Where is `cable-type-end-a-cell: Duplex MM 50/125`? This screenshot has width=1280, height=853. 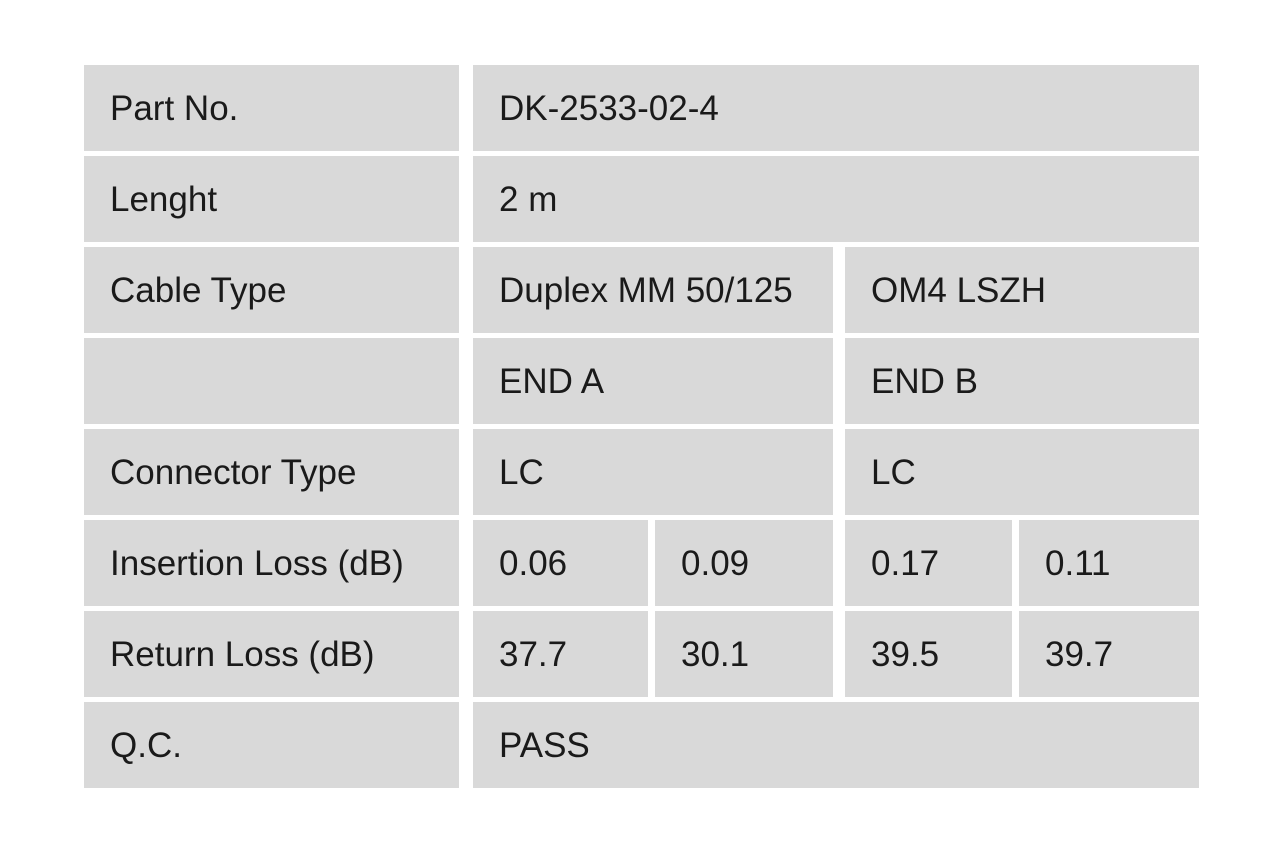
cable-type-end-a-cell: Duplex MM 50/125 is located at coordinates (653, 290).